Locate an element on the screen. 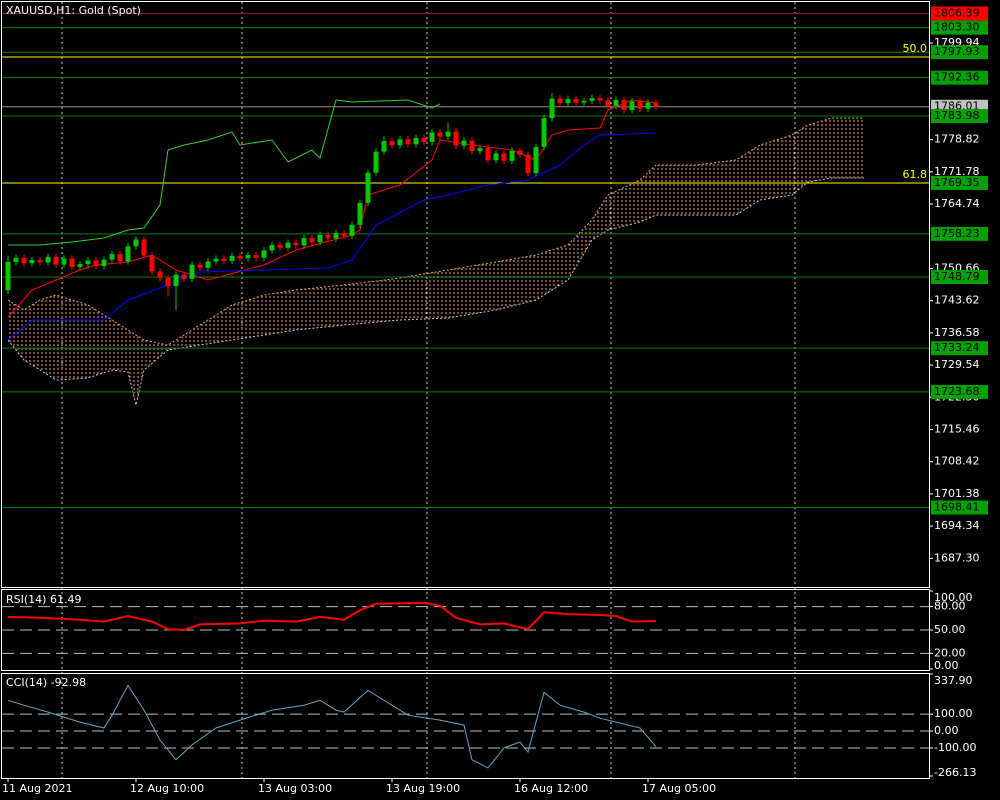 This screenshot has width=1000, height=800. level-label: 1769.35 is located at coordinates (957, 182).